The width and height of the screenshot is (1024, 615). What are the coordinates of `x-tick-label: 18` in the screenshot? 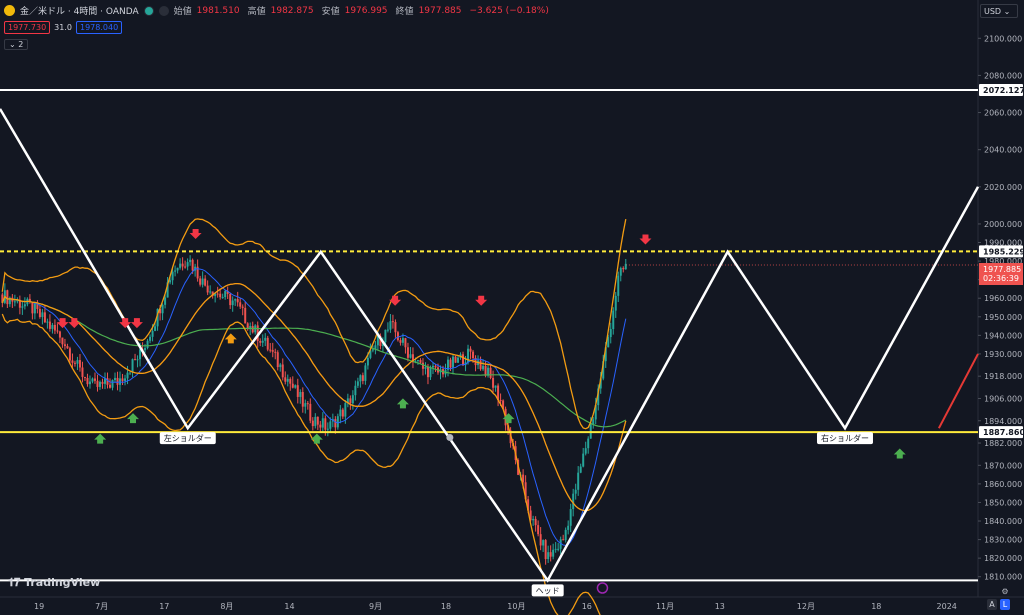 It's located at (446, 606).